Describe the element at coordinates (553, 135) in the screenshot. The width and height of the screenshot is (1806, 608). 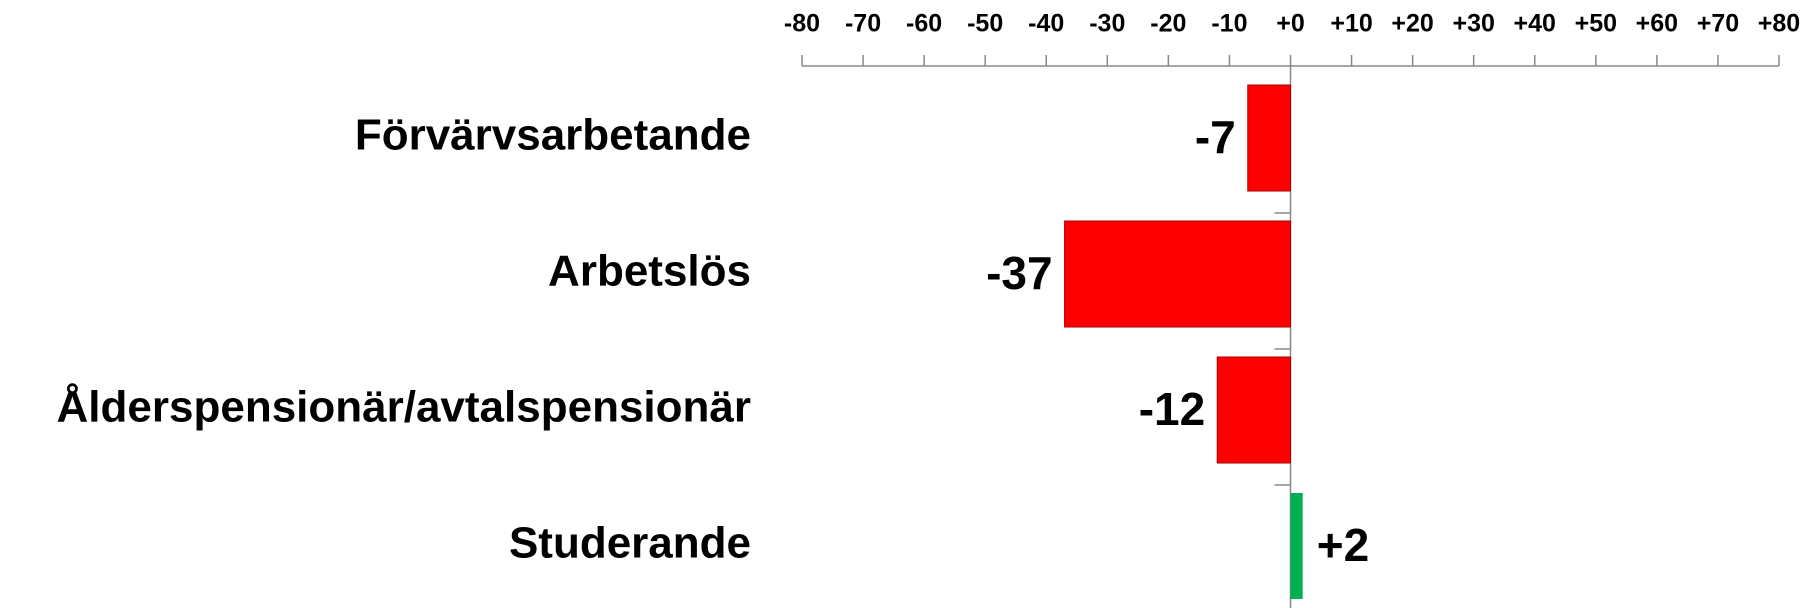
I see `category-label: Förvärvsarbetande` at that location.